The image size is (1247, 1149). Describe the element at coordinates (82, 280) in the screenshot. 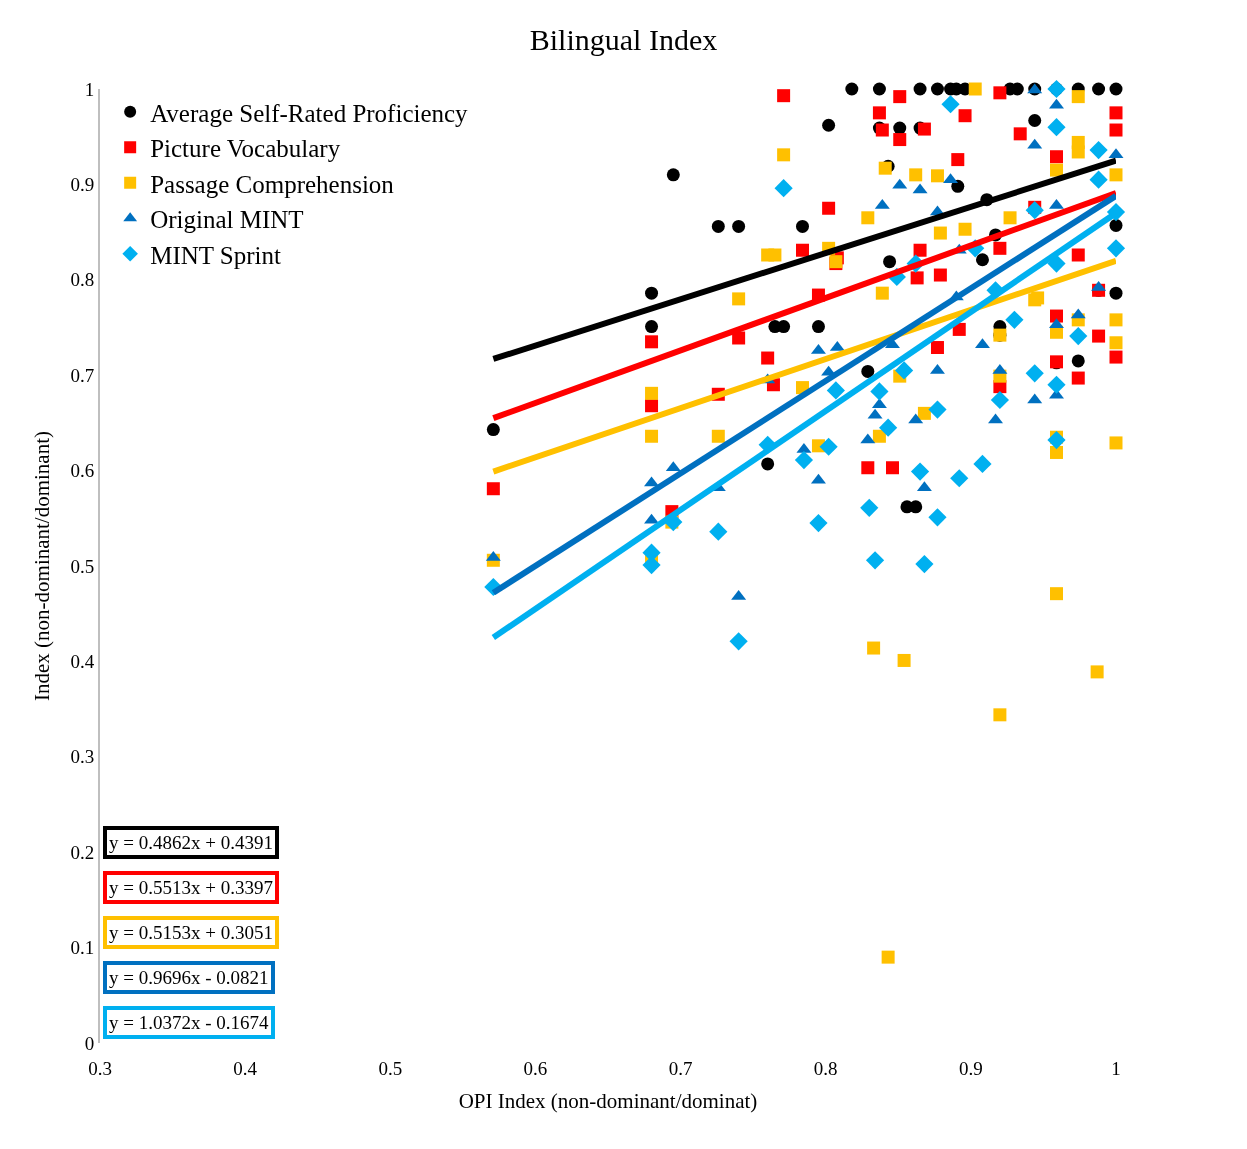

I see `y-tick-label: 0.8` at that location.